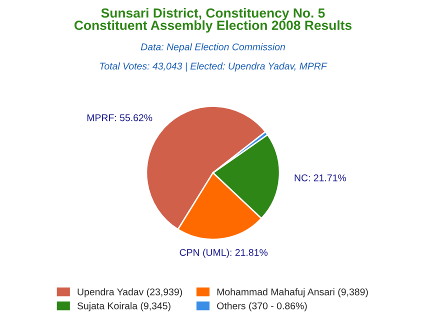 Image resolution: width=426 pixels, height=320 pixels. What do you see at coordinates (119, 118) in the screenshot?
I see `data-label: MPRF: 55.62%` at bounding box center [119, 118].